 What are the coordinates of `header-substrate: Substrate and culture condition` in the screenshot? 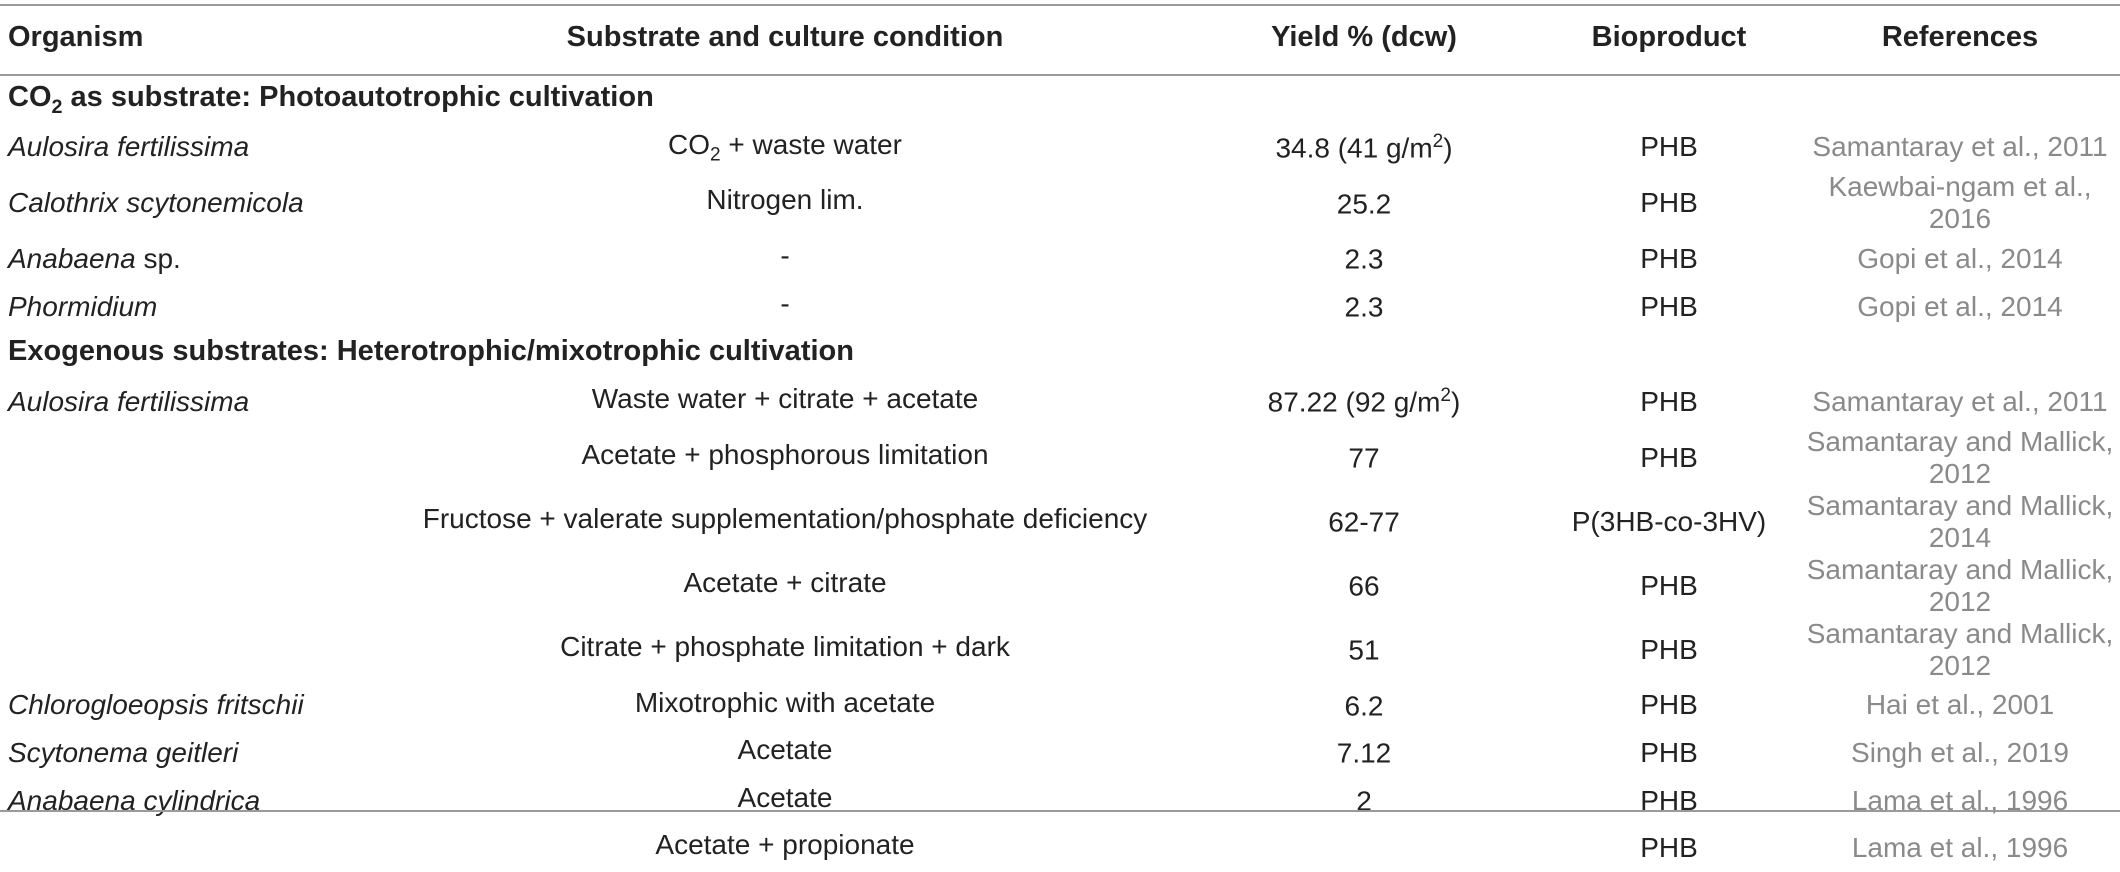 It's located at (785, 38).